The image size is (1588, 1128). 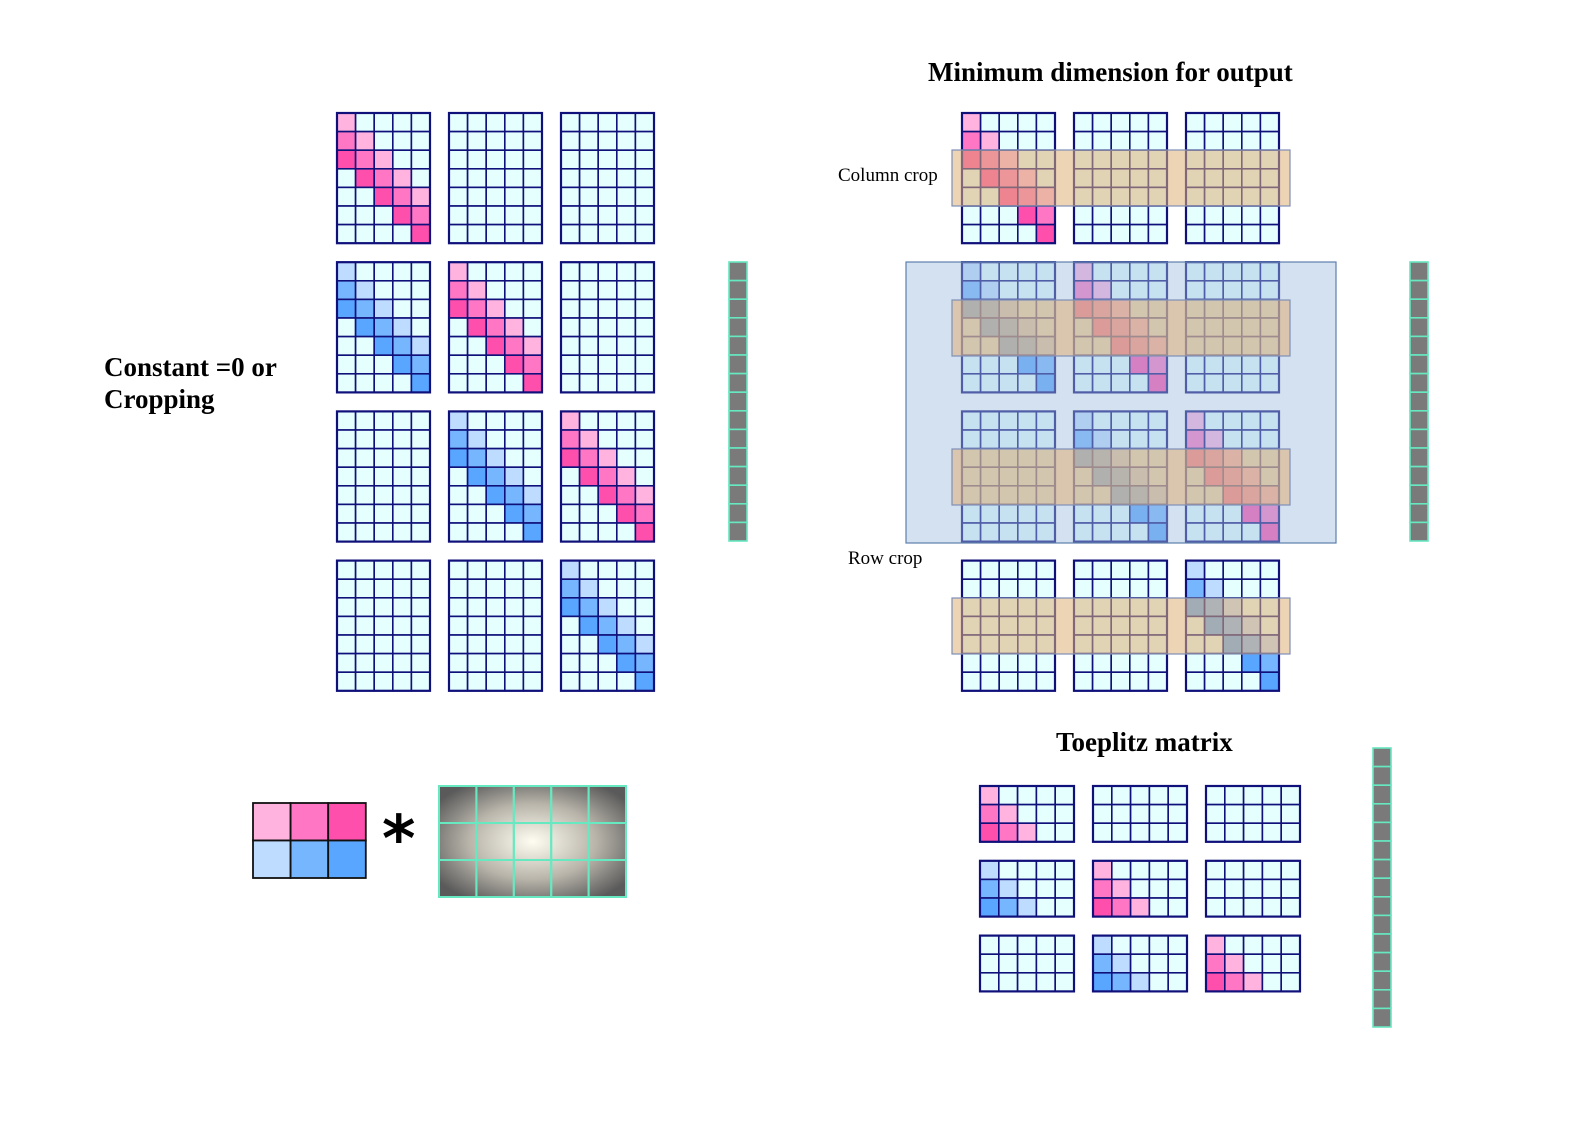 What do you see at coordinates (190, 367) in the screenshot?
I see `left-title-line1: Constant =0 or` at bounding box center [190, 367].